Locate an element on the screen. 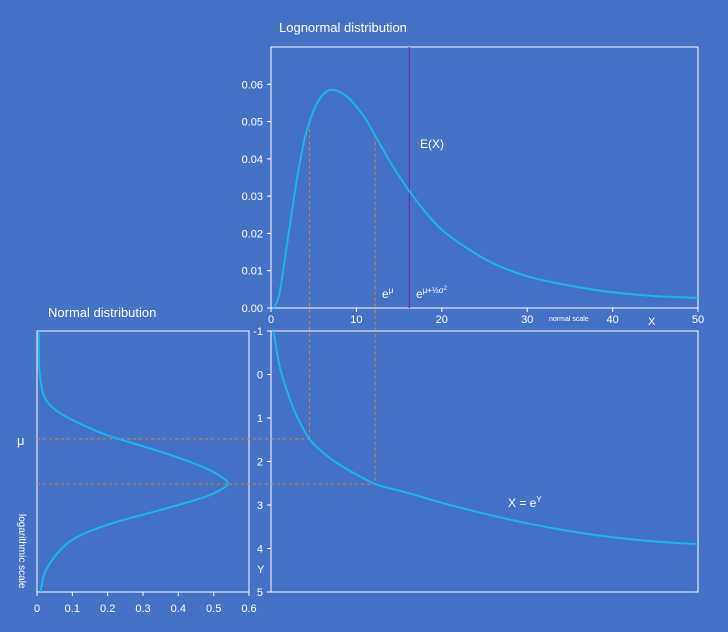 This screenshot has height=632, width=728. transform-y-tick-label: 3 is located at coordinates (260, 506).